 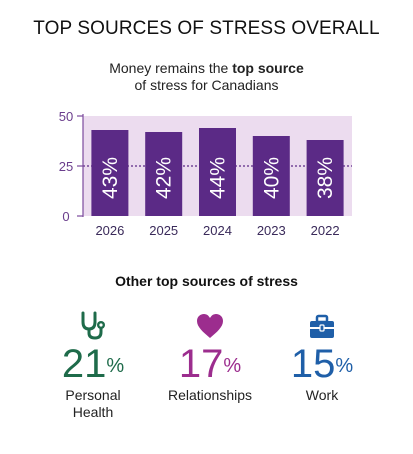 What do you see at coordinates (210, 364) in the screenshot?
I see `stat-value: 17%` at bounding box center [210, 364].